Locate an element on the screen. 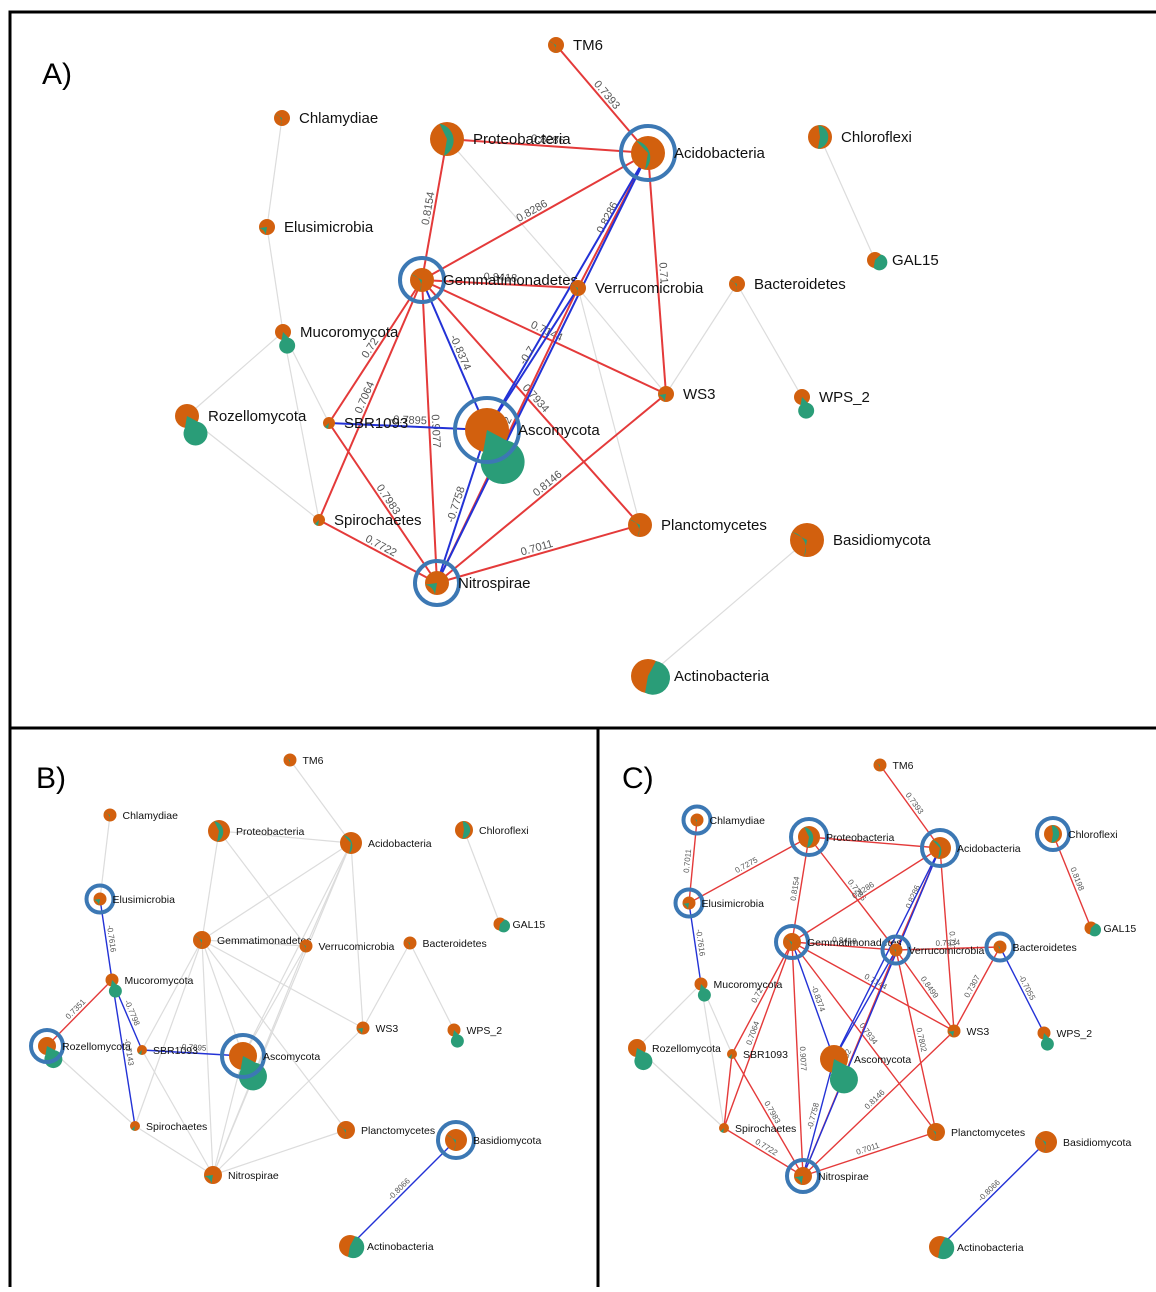 The width and height of the screenshot is (1156, 1292). node-tm6-label: TM6 is located at coordinates (903, 766).